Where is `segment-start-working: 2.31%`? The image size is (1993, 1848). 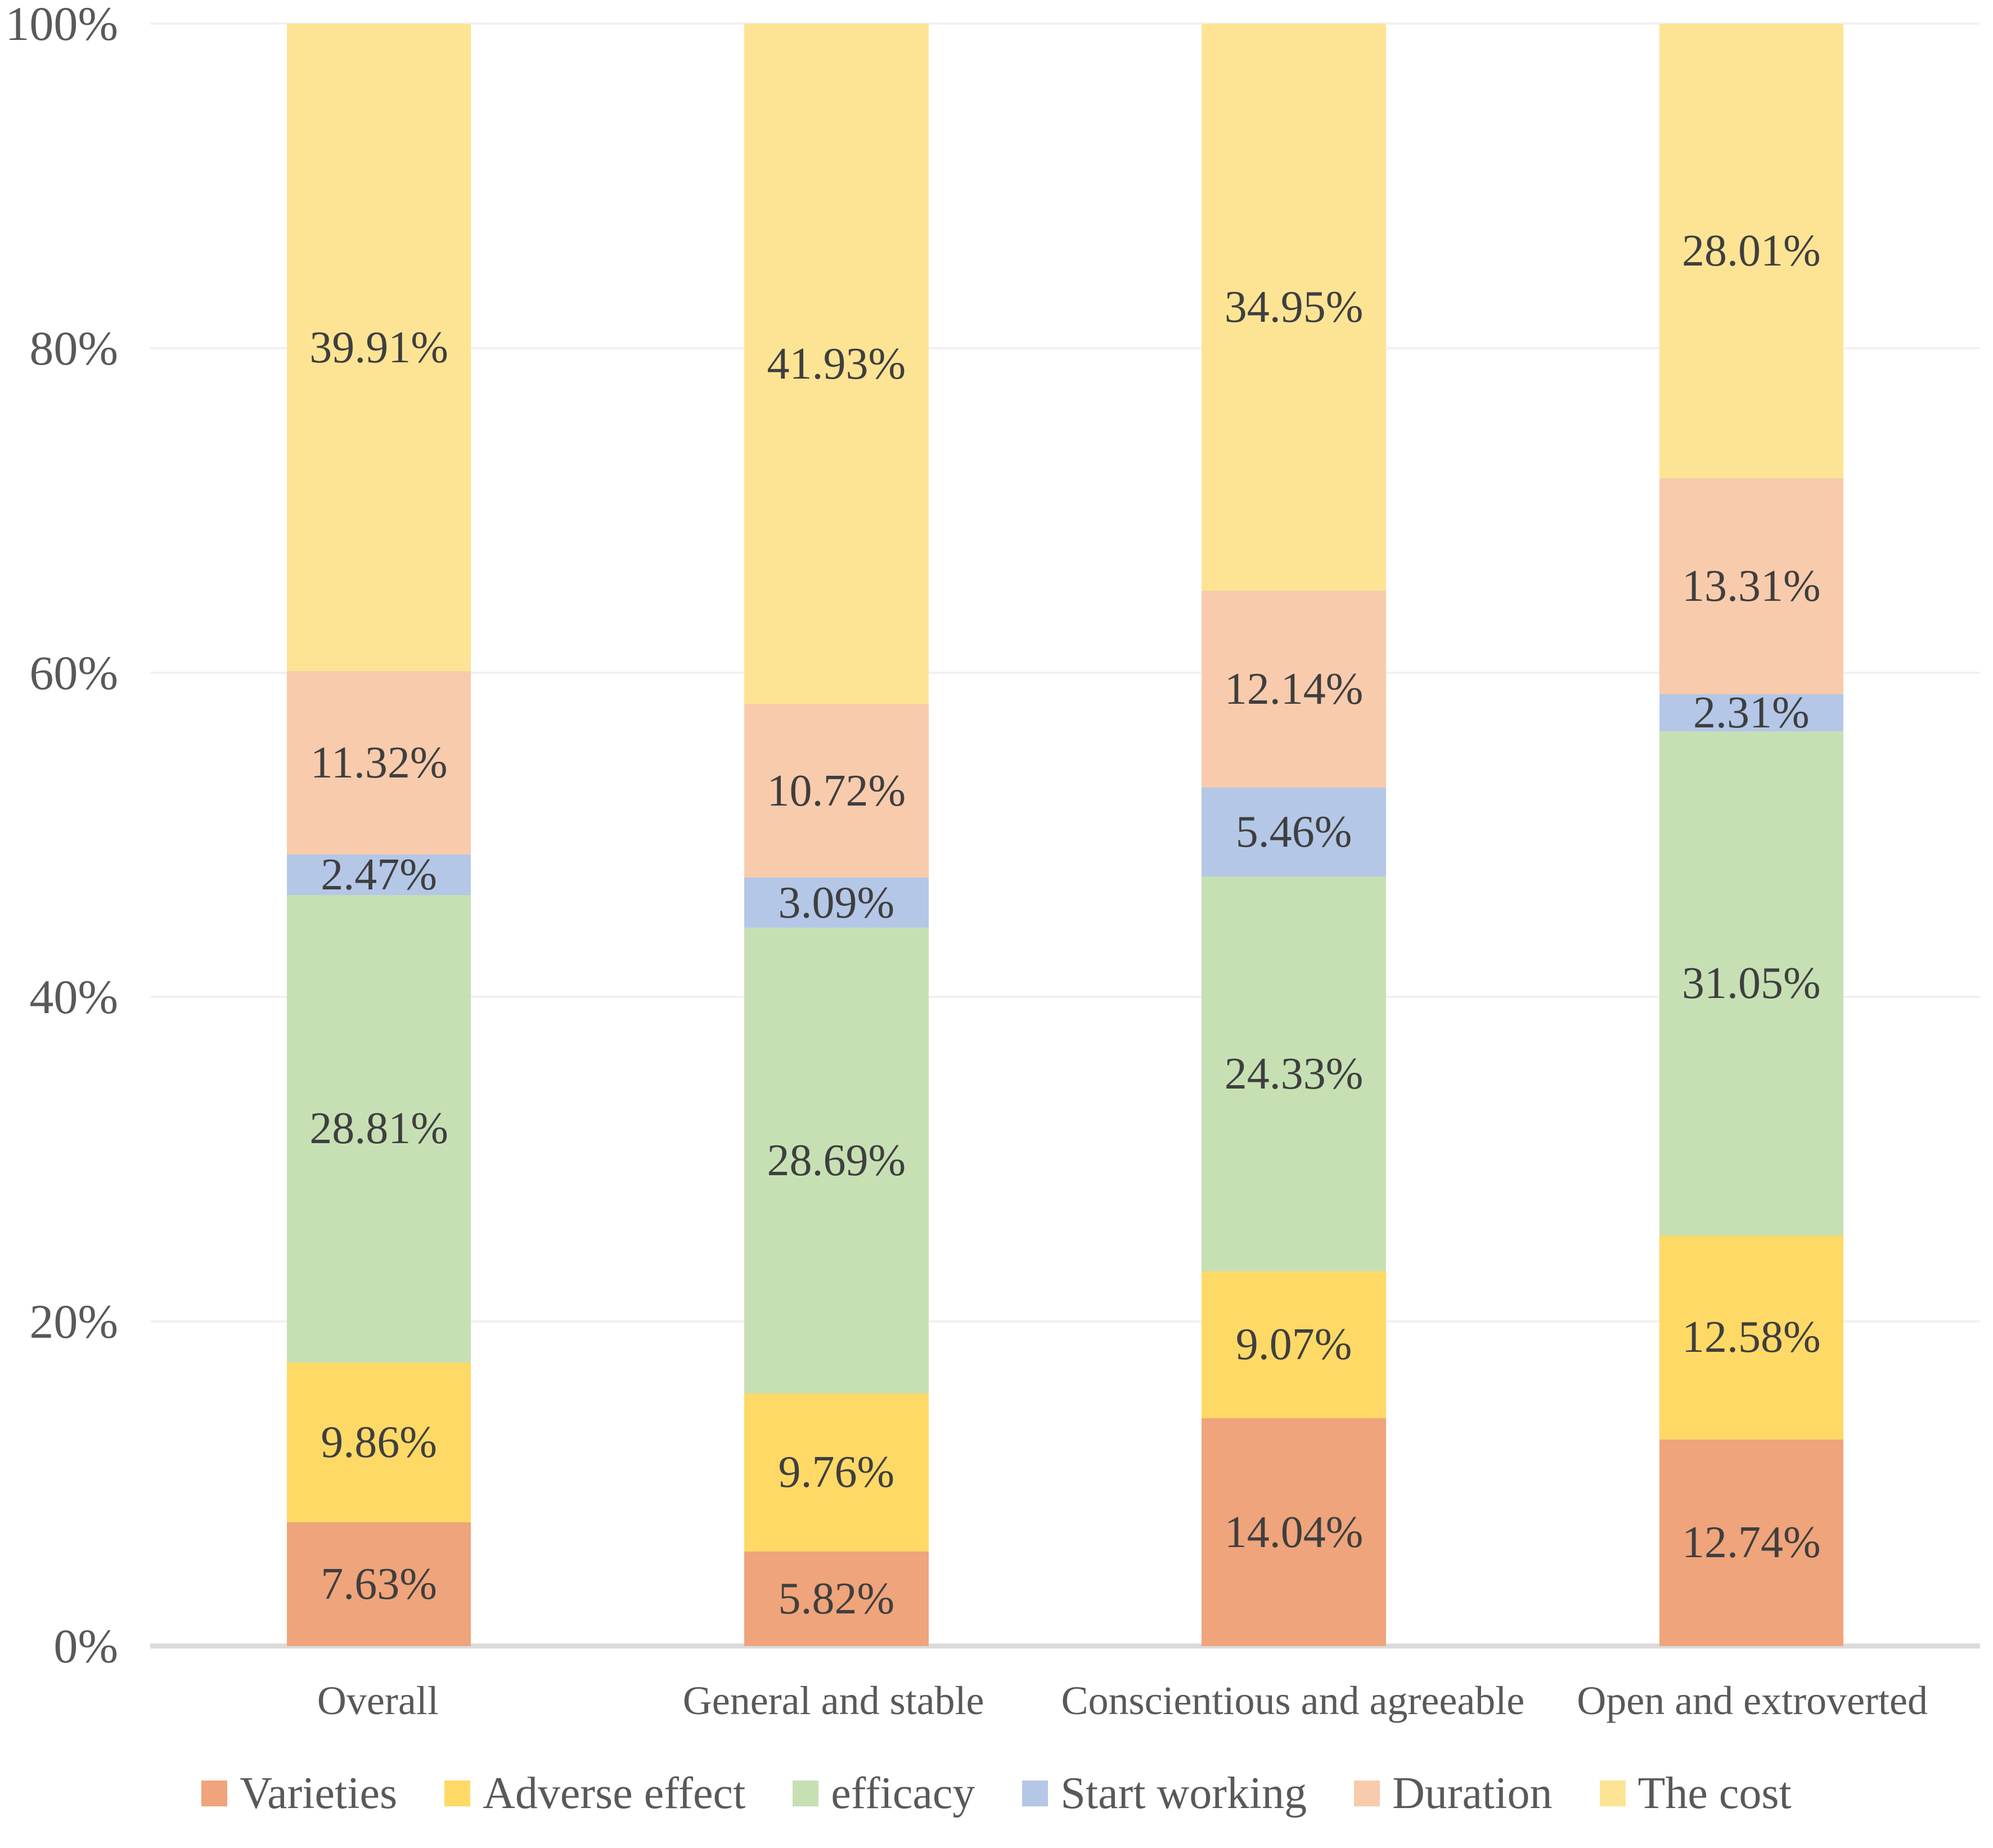
segment-start-working: 2.31% is located at coordinates (1752, 712).